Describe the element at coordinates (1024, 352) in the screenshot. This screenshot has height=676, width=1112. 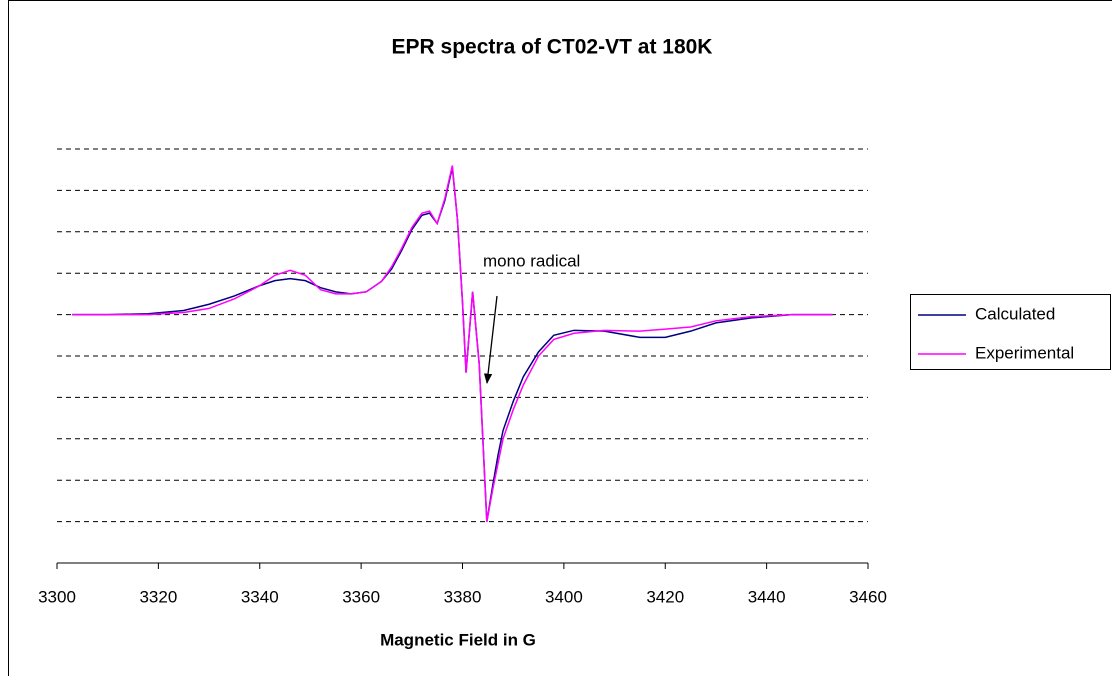
I see `legend-label: Experimental` at that location.